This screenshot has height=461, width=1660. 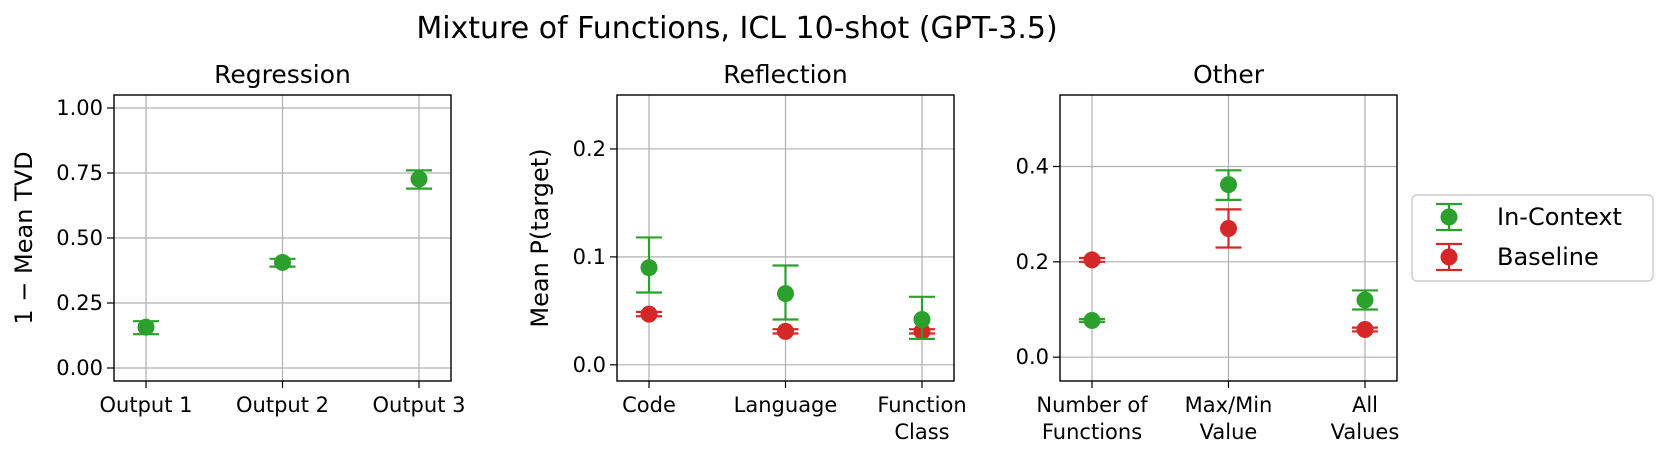 What do you see at coordinates (785, 74) in the screenshot?
I see `panel-title: Reflection` at bounding box center [785, 74].